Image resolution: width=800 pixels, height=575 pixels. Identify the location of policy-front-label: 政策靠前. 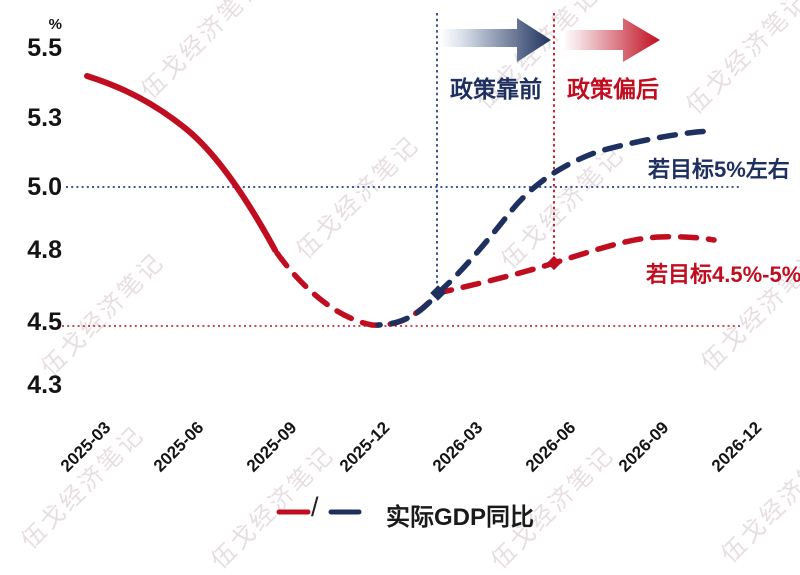
(496, 89).